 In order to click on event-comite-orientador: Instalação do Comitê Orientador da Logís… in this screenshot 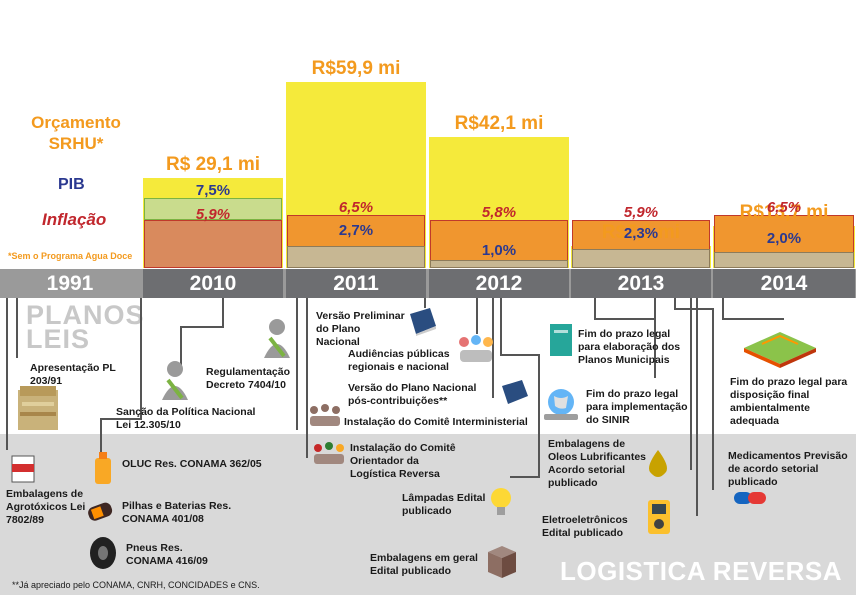, I will do `click(403, 461)`.